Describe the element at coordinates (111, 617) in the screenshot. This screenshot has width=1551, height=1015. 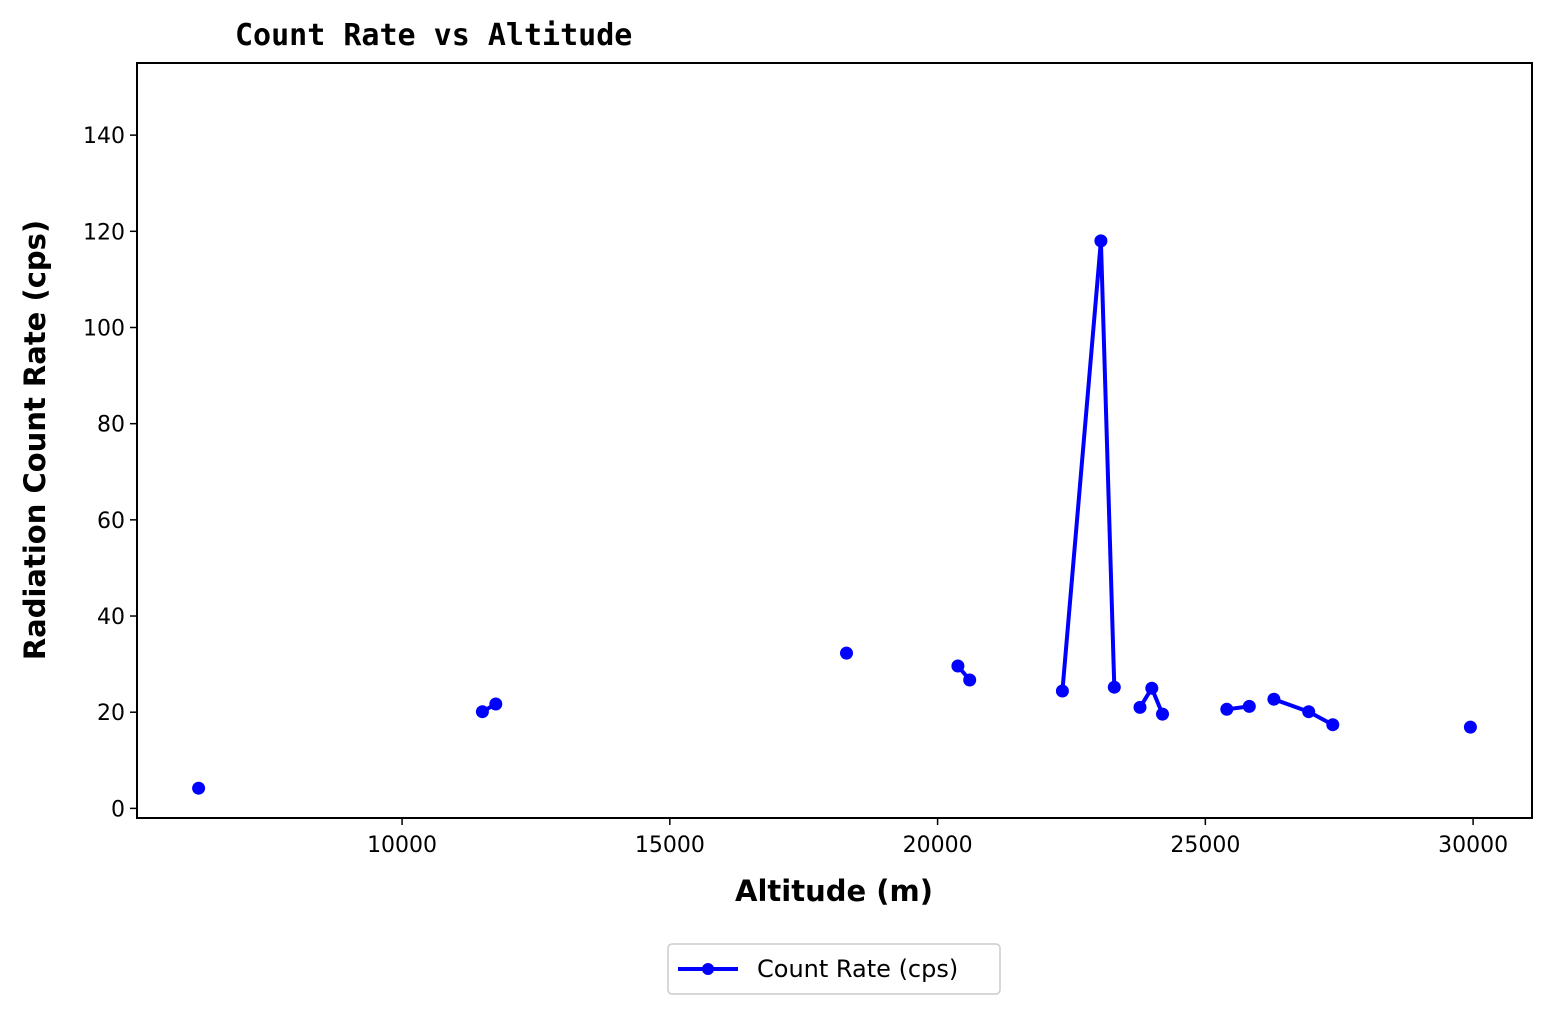
I see `y-tick-label: 40` at that location.